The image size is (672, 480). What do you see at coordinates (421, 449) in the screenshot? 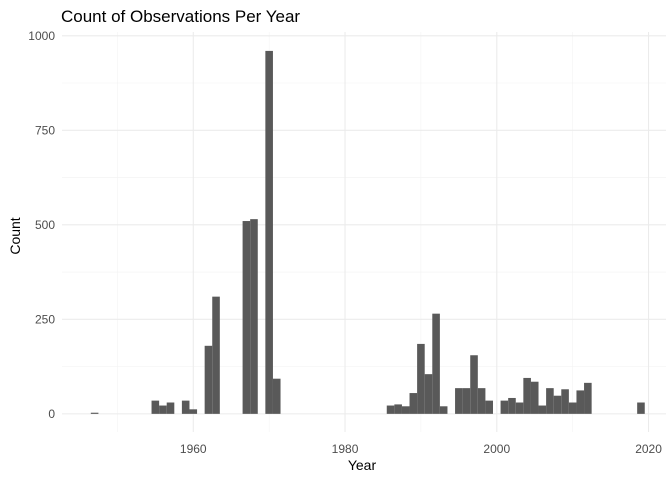
I see `x-axis-tick-labels: 1960 1980 2000 2020` at bounding box center [421, 449].